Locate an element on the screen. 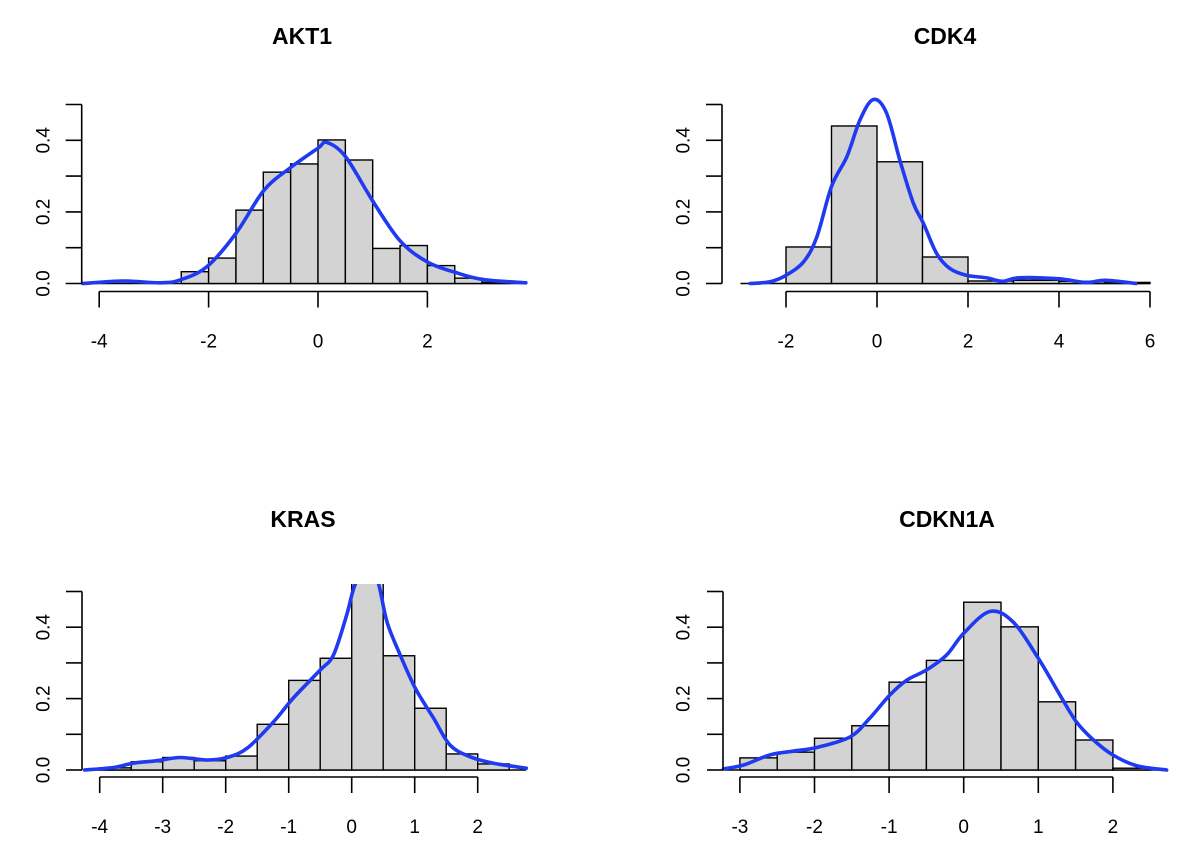 The image size is (1200, 868). x-tick-label: 6 is located at coordinates (1150, 342).